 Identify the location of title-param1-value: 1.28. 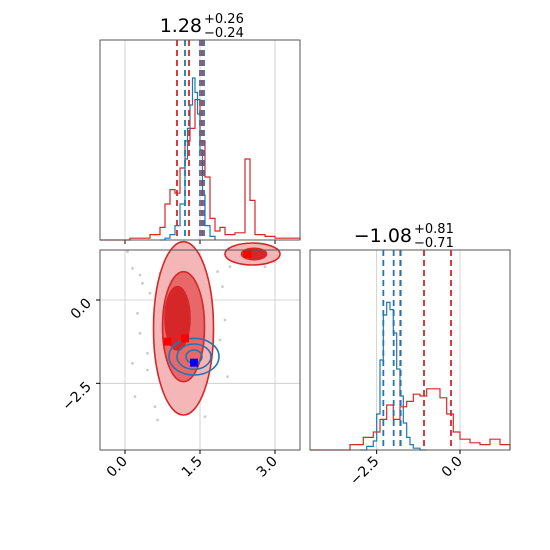
(181, 26).